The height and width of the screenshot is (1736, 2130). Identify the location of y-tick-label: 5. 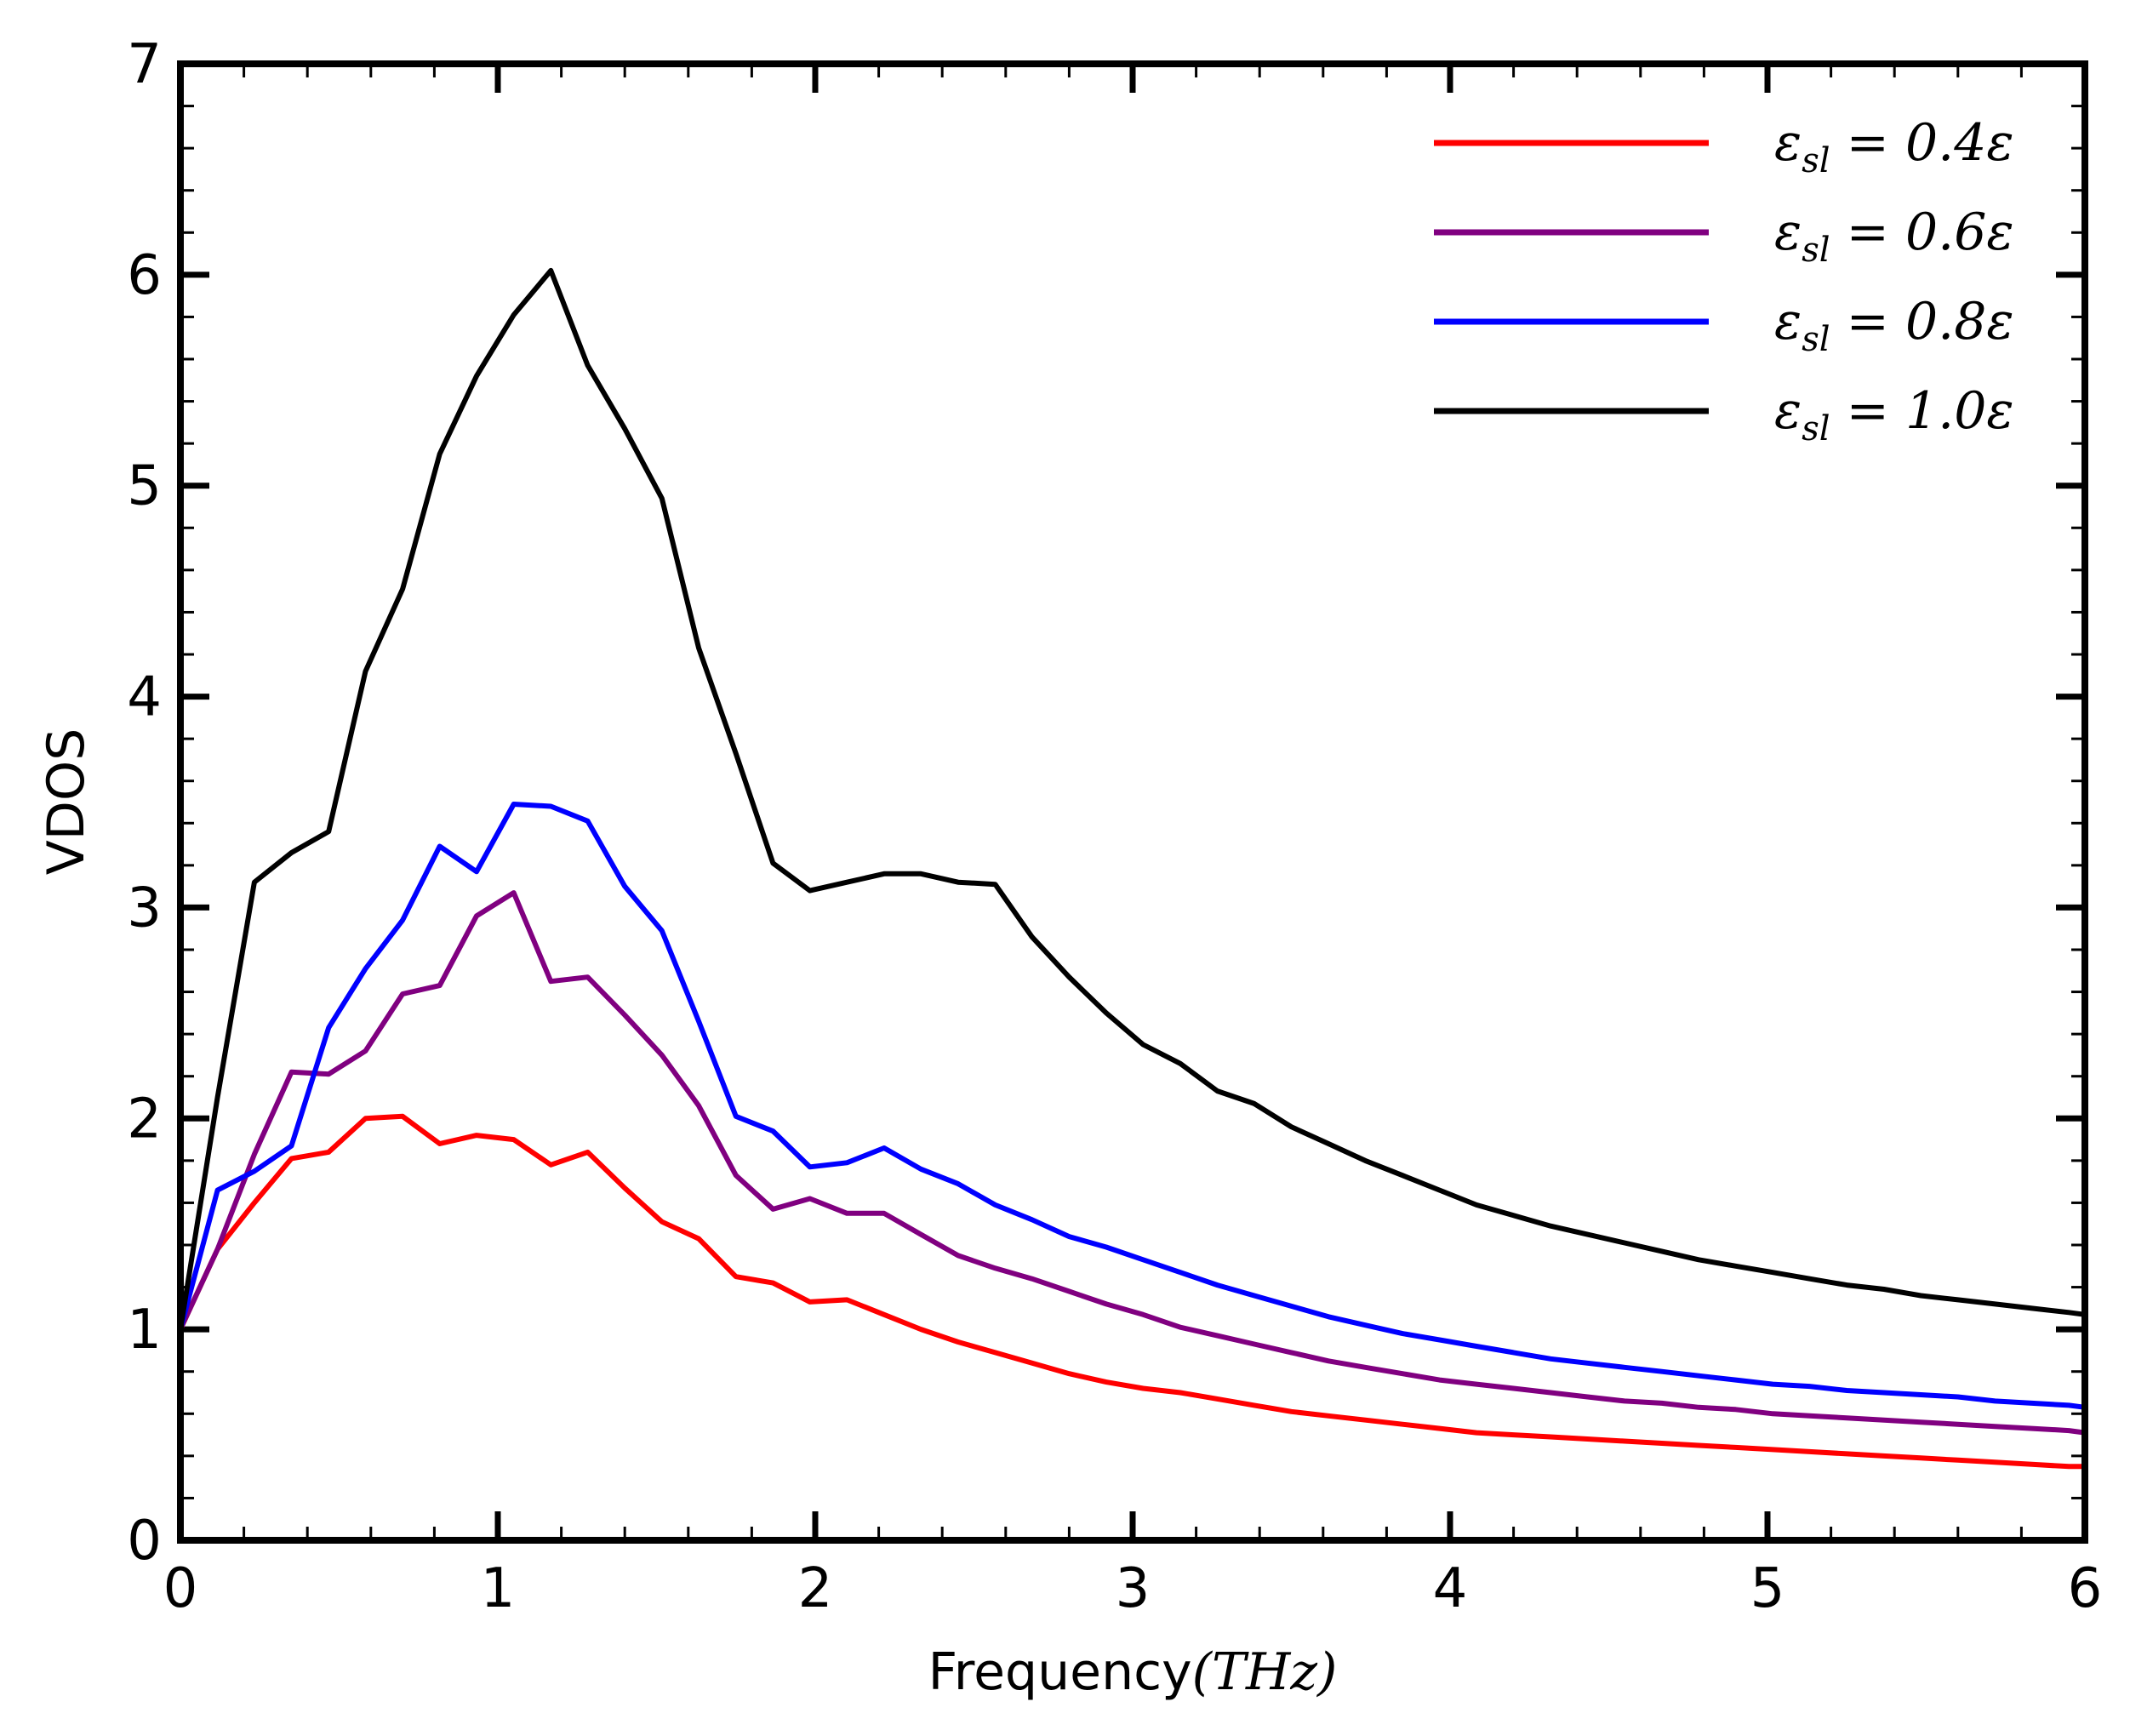
(145, 486).